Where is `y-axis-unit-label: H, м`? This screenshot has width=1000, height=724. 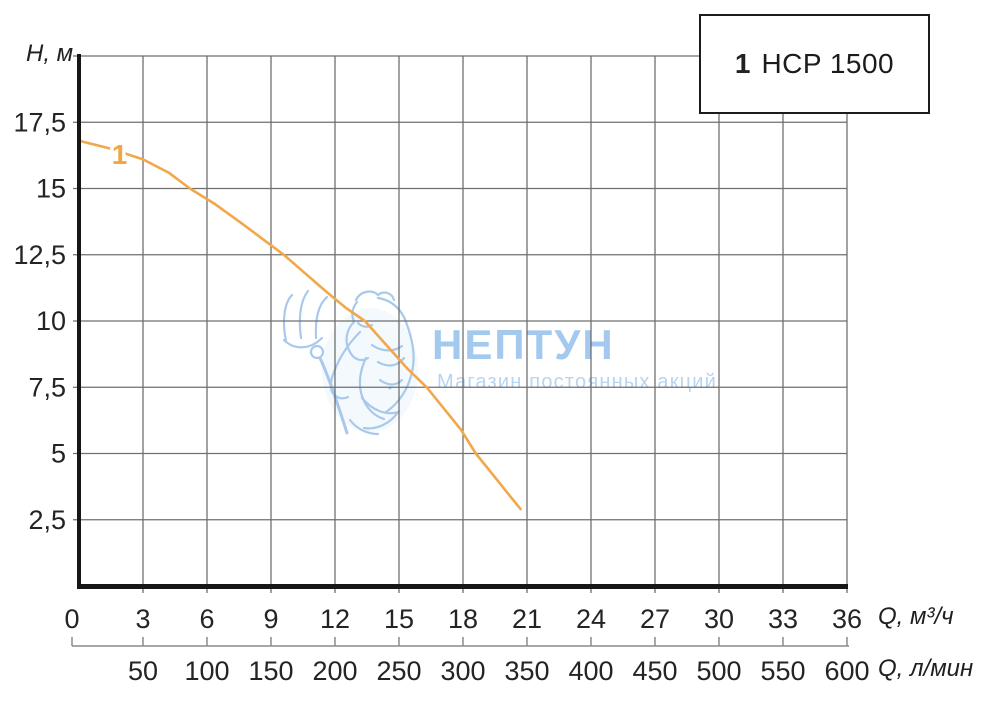 y-axis-unit-label: H, м is located at coordinates (50, 53).